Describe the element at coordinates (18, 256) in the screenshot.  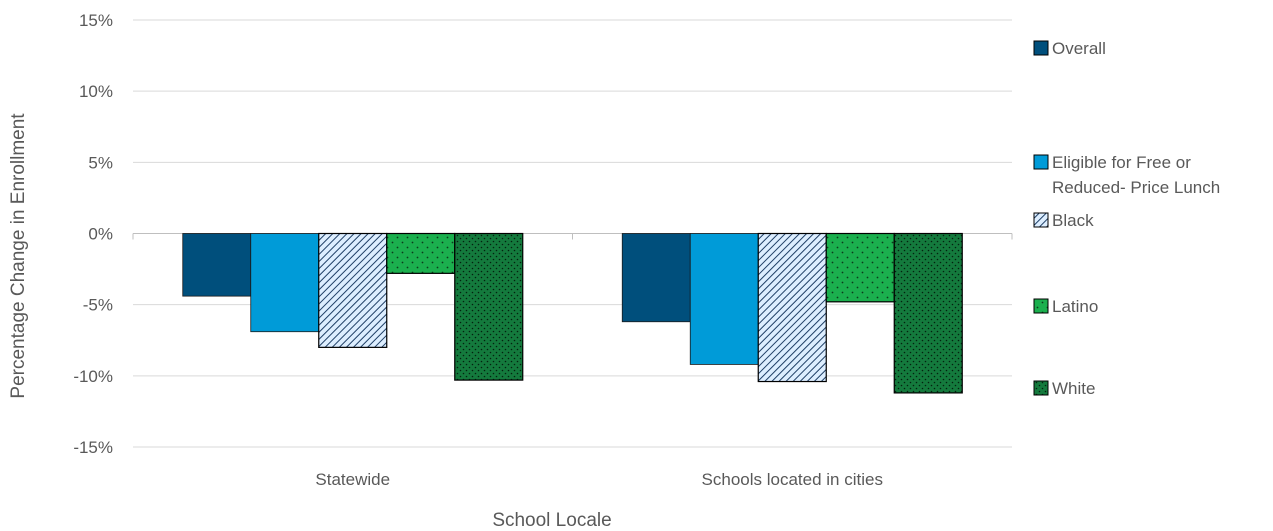
I see `y-axis-title: Percentage Change in Enrollment` at that location.